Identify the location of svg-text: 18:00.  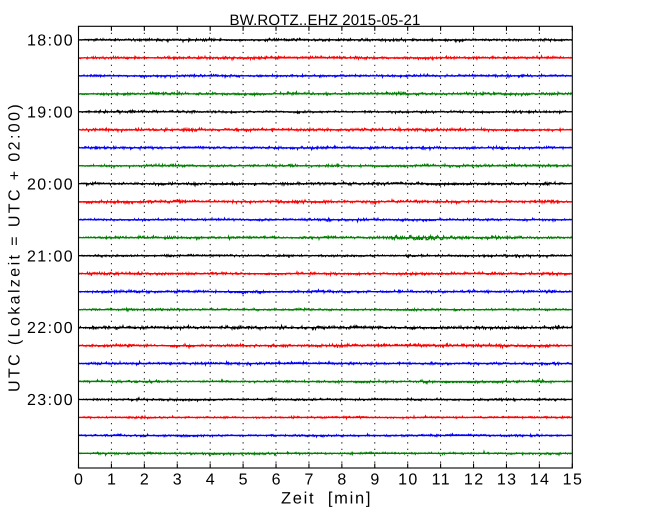
(50, 41).